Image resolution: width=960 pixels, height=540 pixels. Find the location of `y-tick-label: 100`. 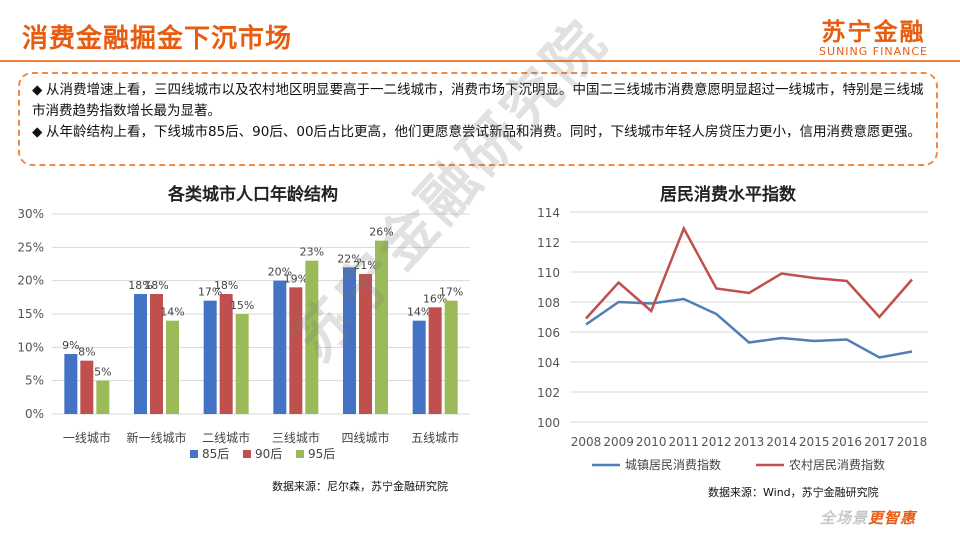

y-tick-label: 100 is located at coordinates (548, 423).